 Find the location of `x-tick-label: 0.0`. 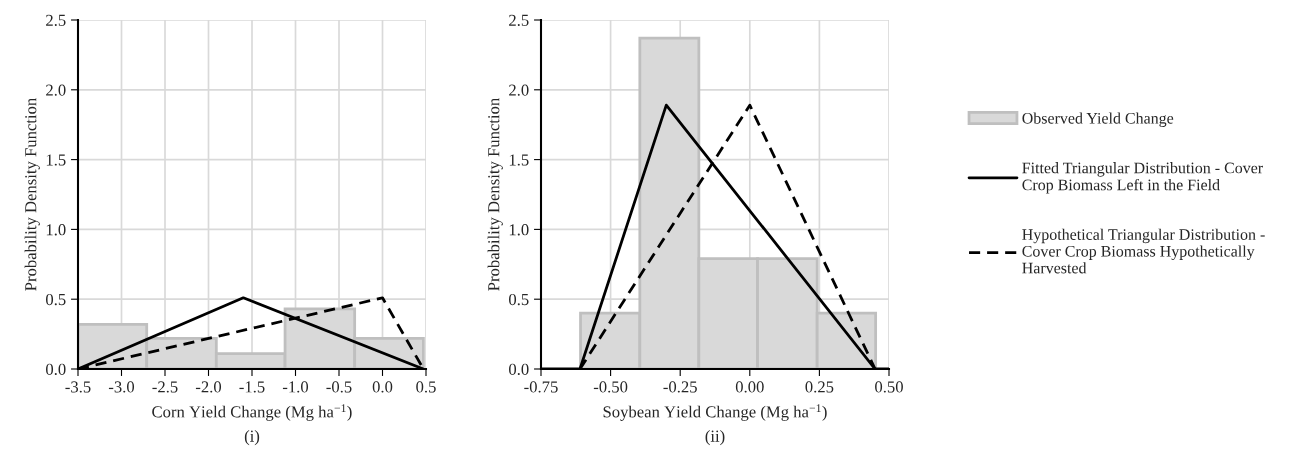

x-tick-label: 0.0 is located at coordinates (382, 387).